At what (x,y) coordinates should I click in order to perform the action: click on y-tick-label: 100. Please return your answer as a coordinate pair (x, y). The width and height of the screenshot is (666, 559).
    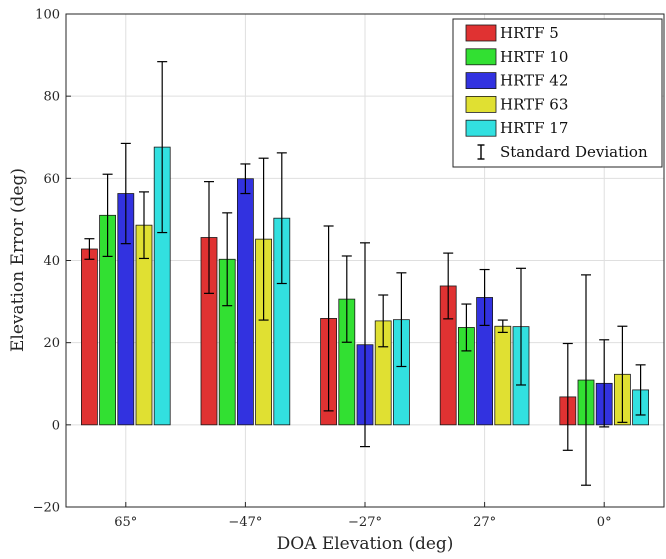
    Looking at the image, I should click on (47, 15).